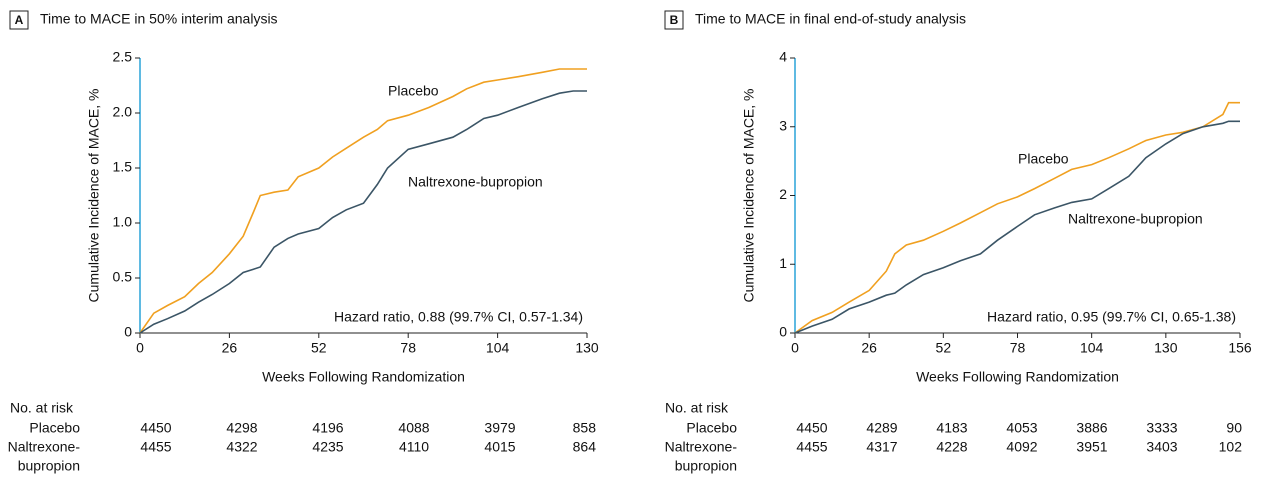  I want to click on panel-title: Time to MACE in 50% interim analysis, so click(159, 19).